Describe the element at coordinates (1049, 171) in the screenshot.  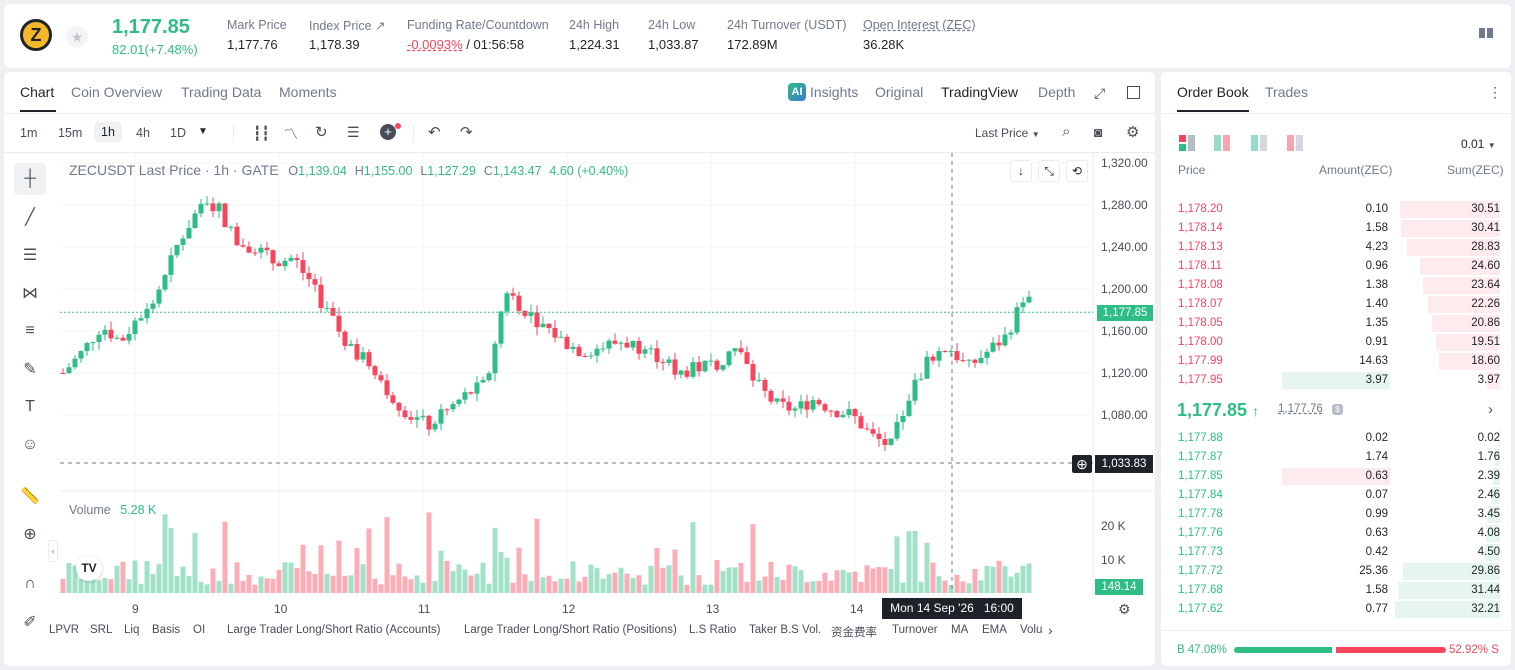
I see `collapse-icon: ⤡` at that location.